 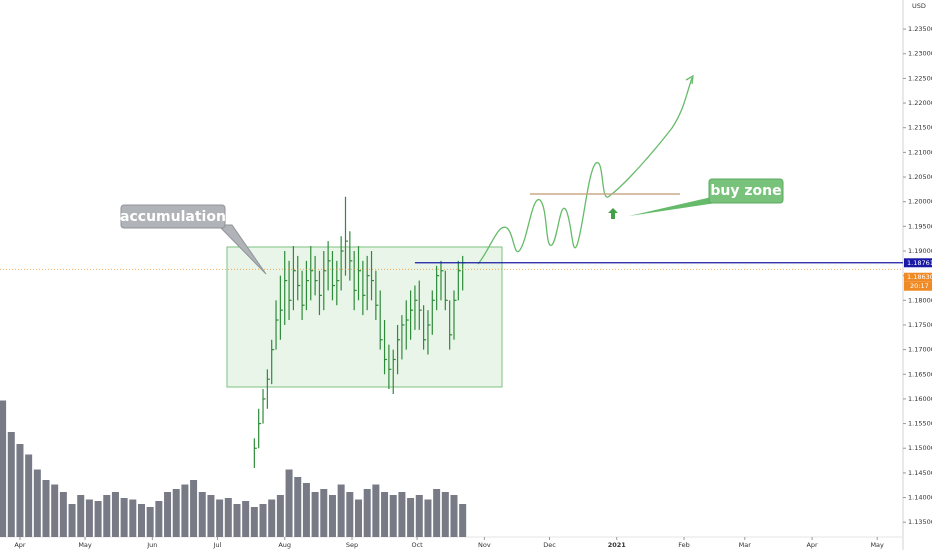 I want to click on x-tick-label: Jun, so click(x=151, y=545).